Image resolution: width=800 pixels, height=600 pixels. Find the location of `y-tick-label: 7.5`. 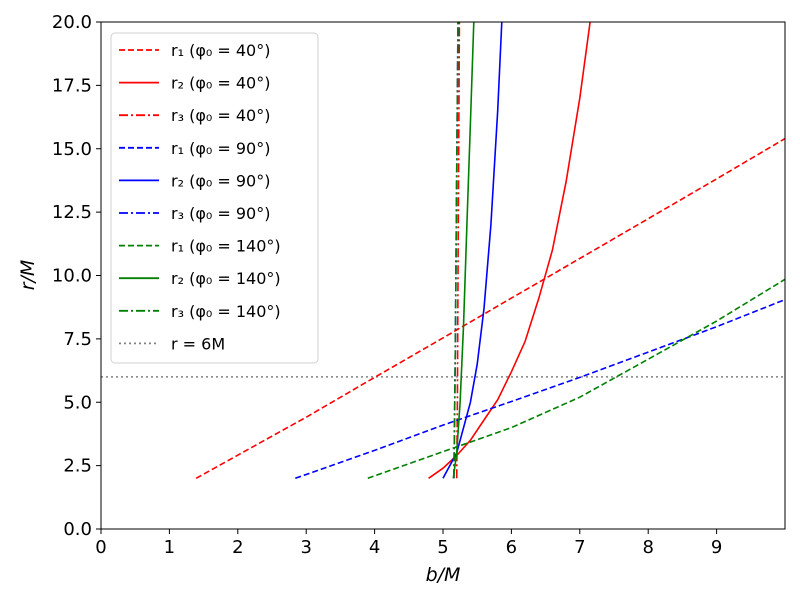

y-tick-label: 7.5 is located at coordinates (77, 339).